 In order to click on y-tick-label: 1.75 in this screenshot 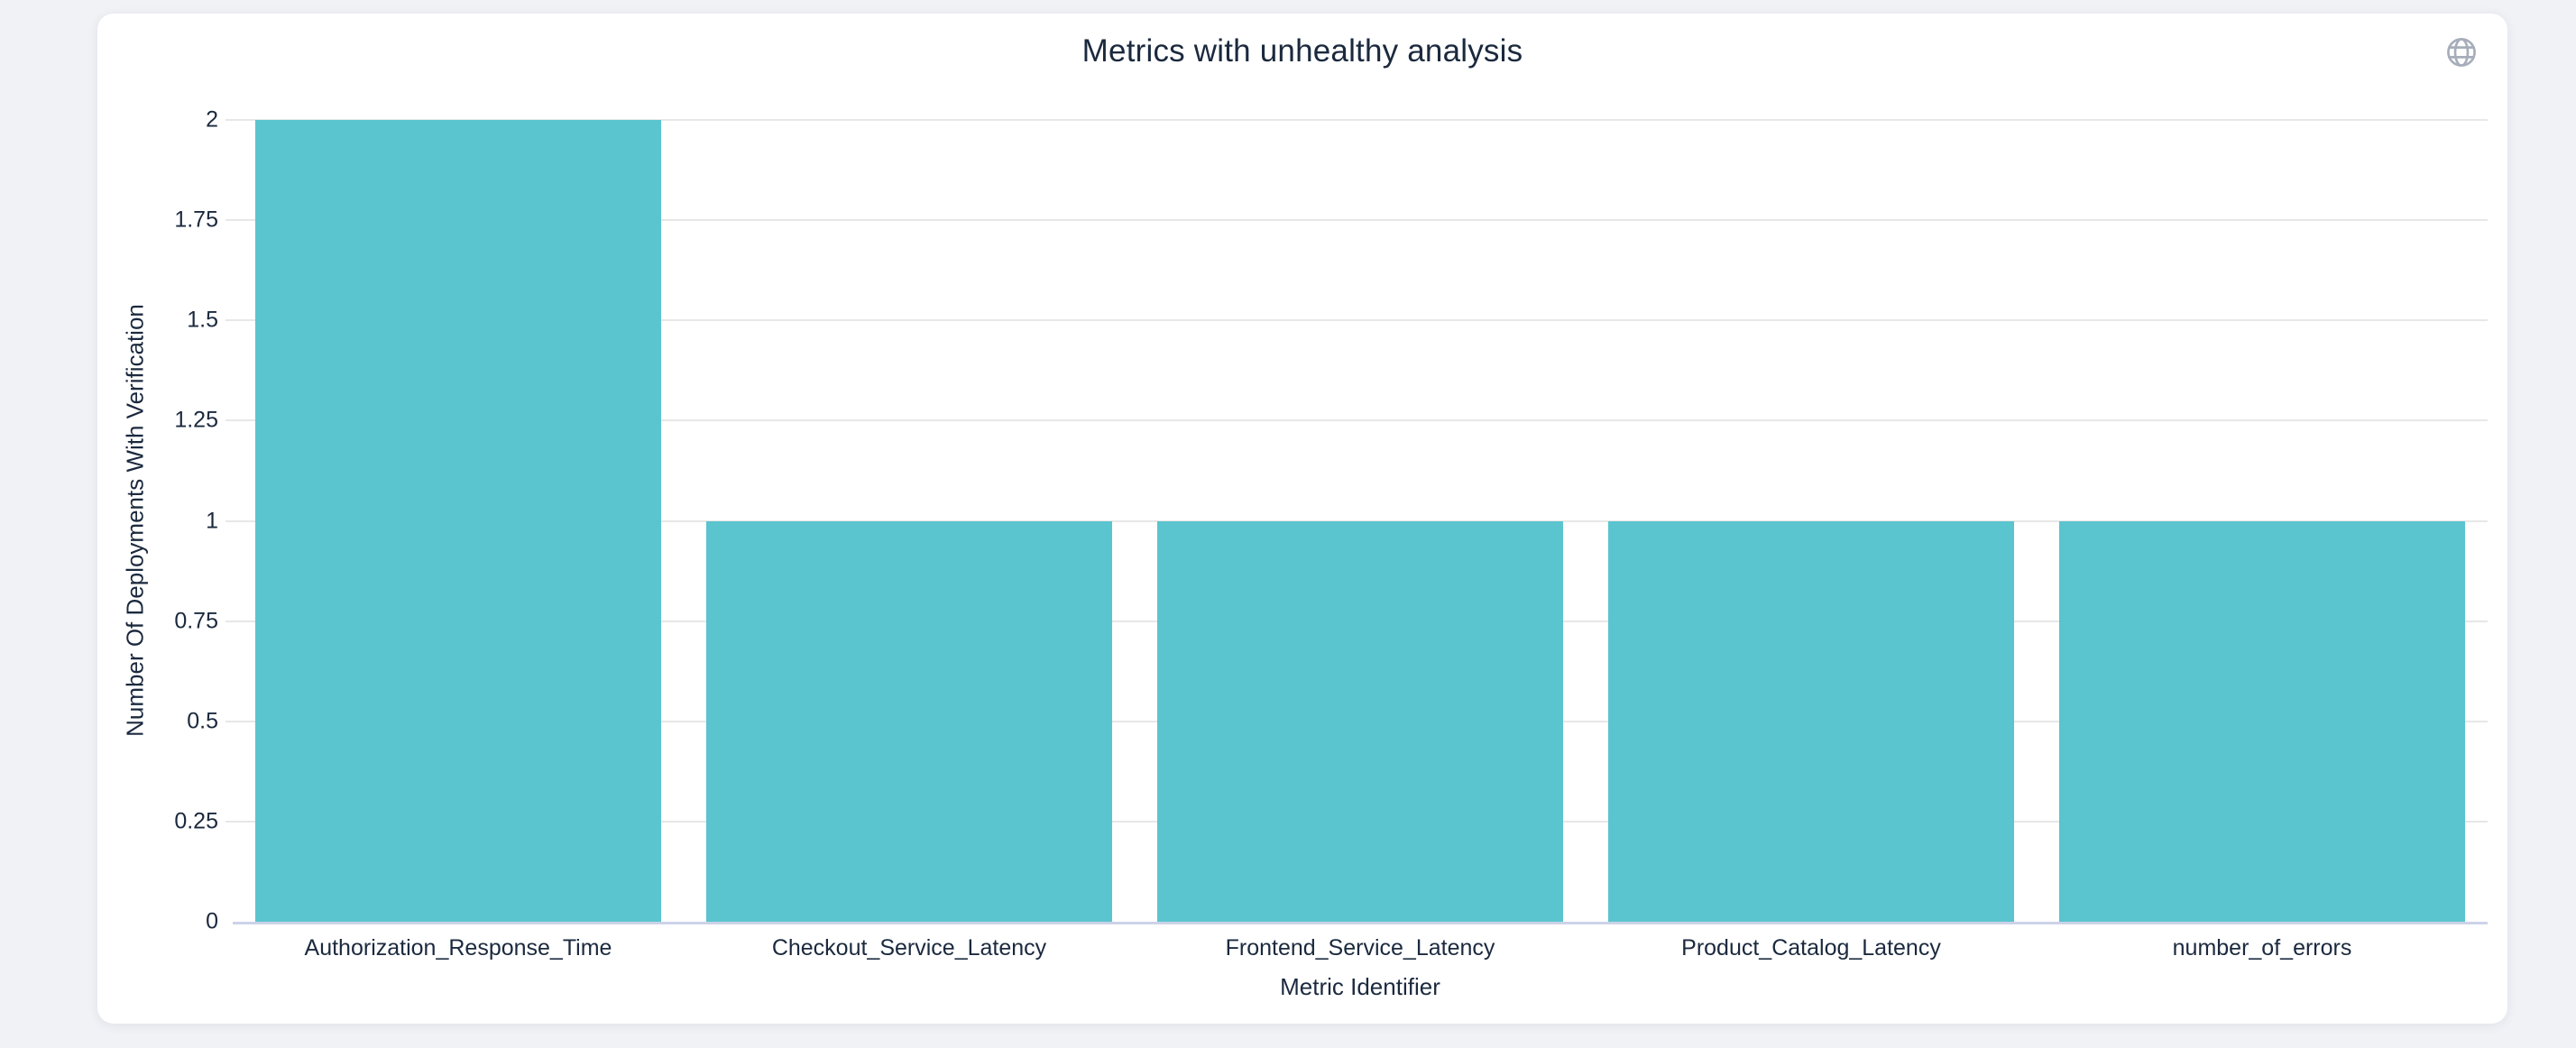, I will do `click(196, 220)`.